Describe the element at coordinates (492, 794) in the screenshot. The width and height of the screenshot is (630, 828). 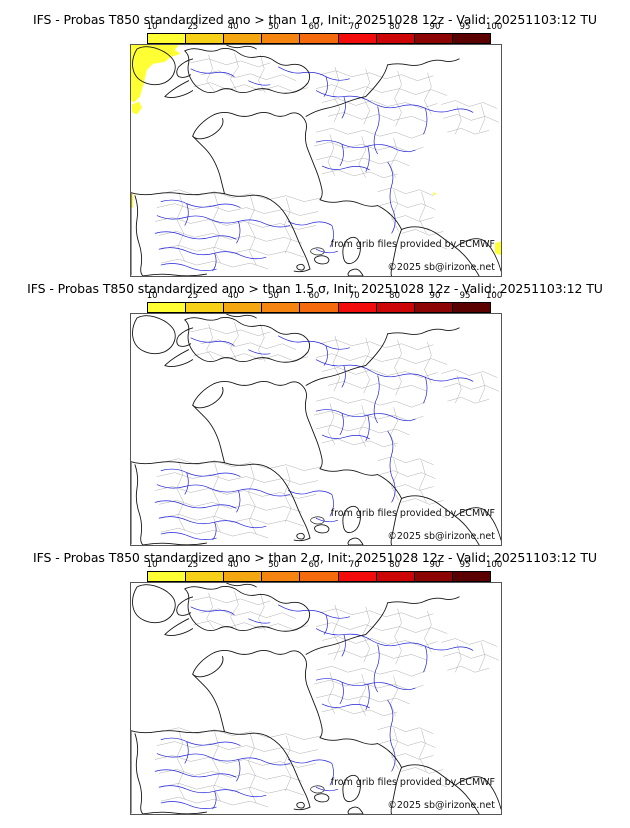
I see `coast-balkans` at that location.